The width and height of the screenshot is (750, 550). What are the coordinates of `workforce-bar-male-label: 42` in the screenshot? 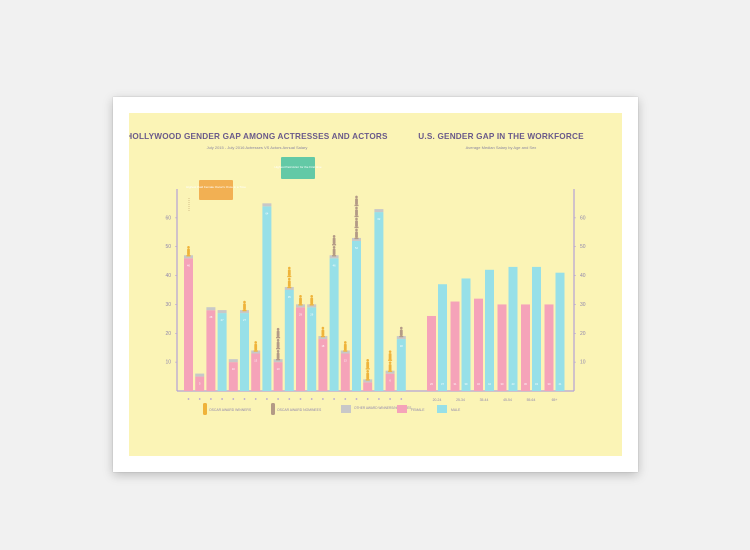 It's located at (489, 384).